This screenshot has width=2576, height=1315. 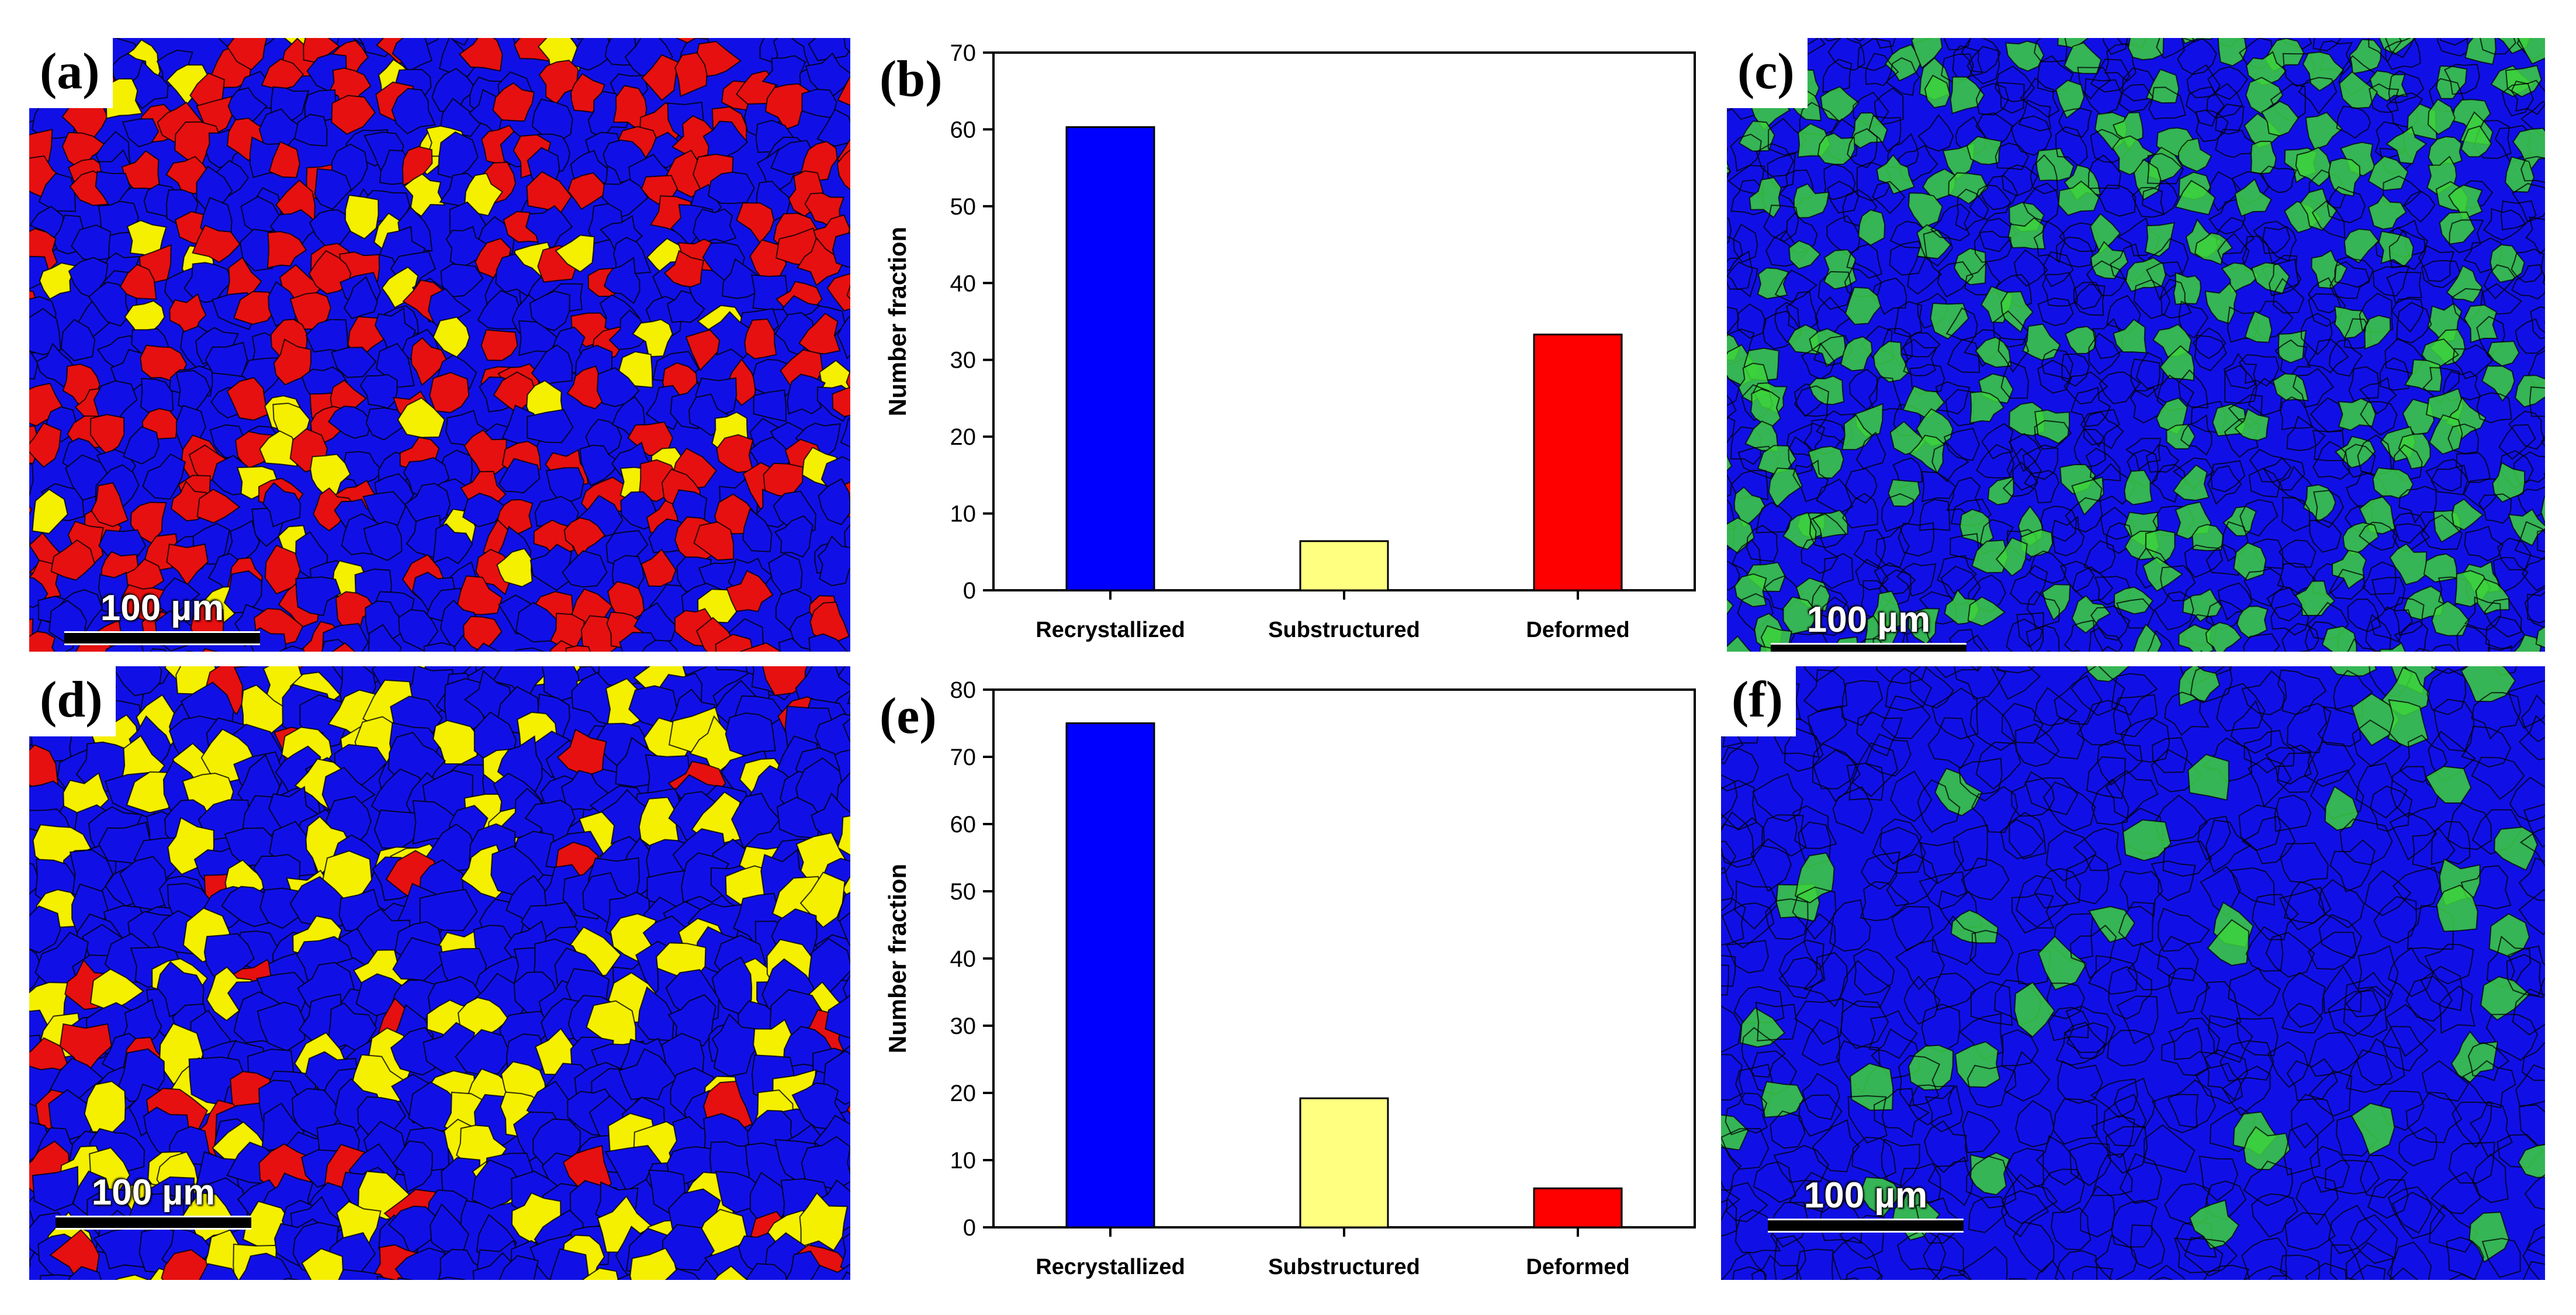 I want to click on map-panel-a: (a) 100 µm, so click(x=439, y=345).